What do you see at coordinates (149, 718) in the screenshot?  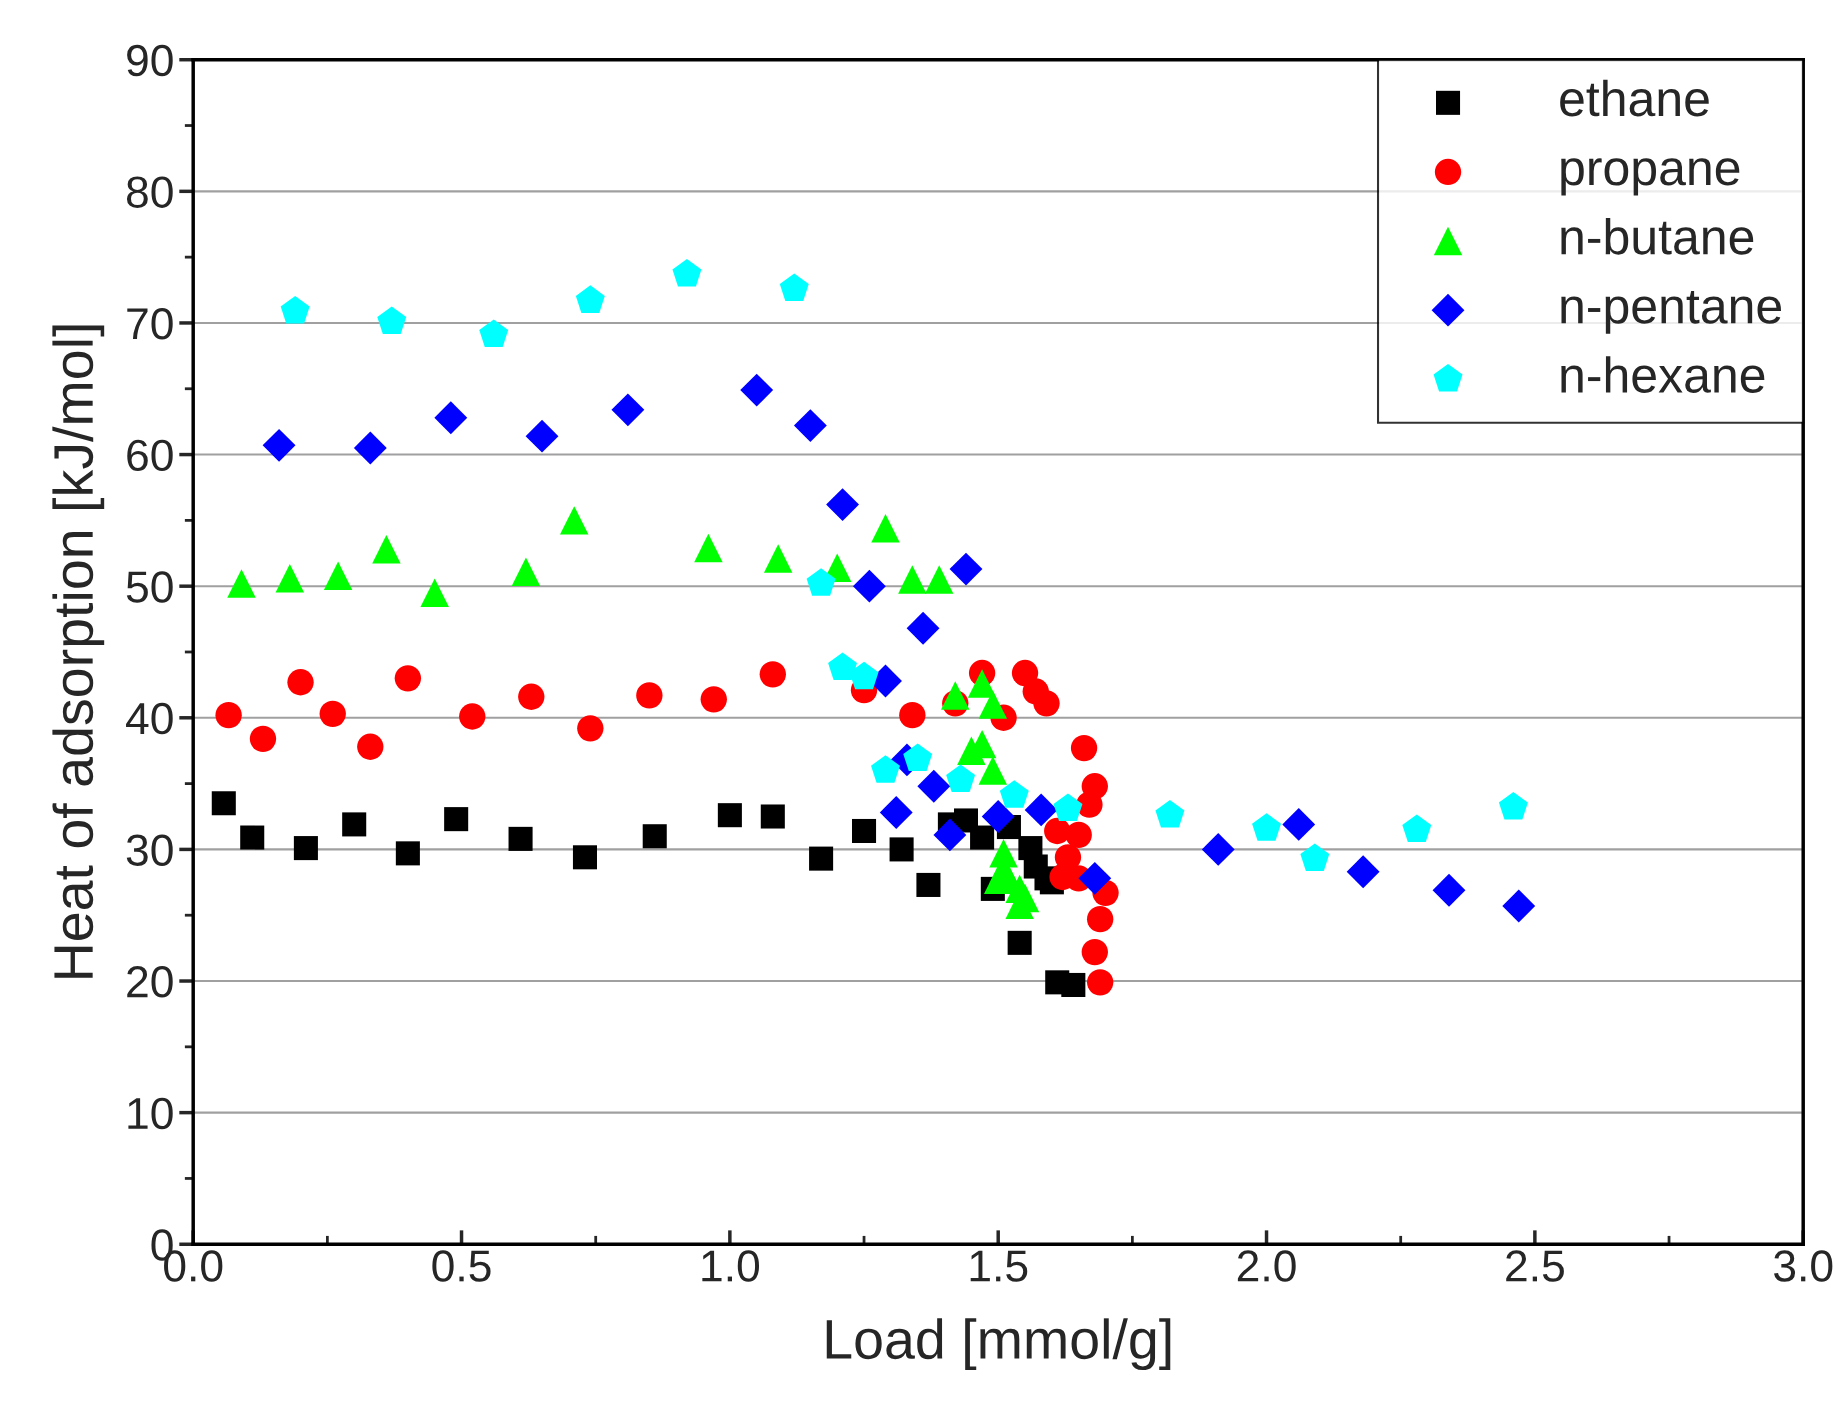 I see `y-tick-label: 40` at bounding box center [149, 718].